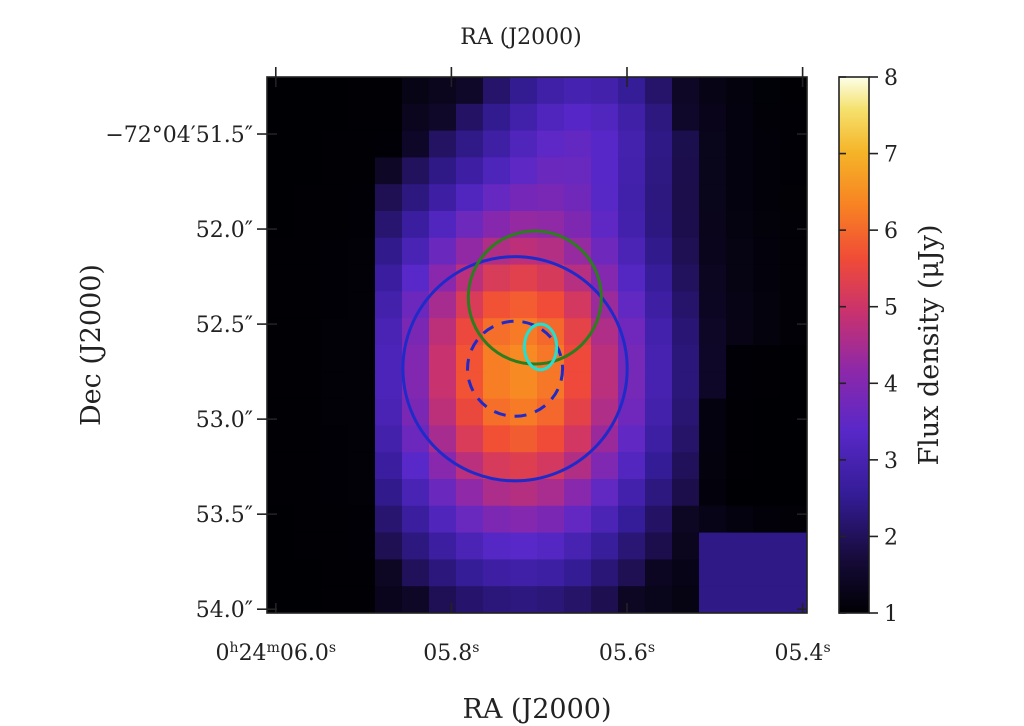  I want to click on y-tick-label: 53.5″, so click(224, 515).